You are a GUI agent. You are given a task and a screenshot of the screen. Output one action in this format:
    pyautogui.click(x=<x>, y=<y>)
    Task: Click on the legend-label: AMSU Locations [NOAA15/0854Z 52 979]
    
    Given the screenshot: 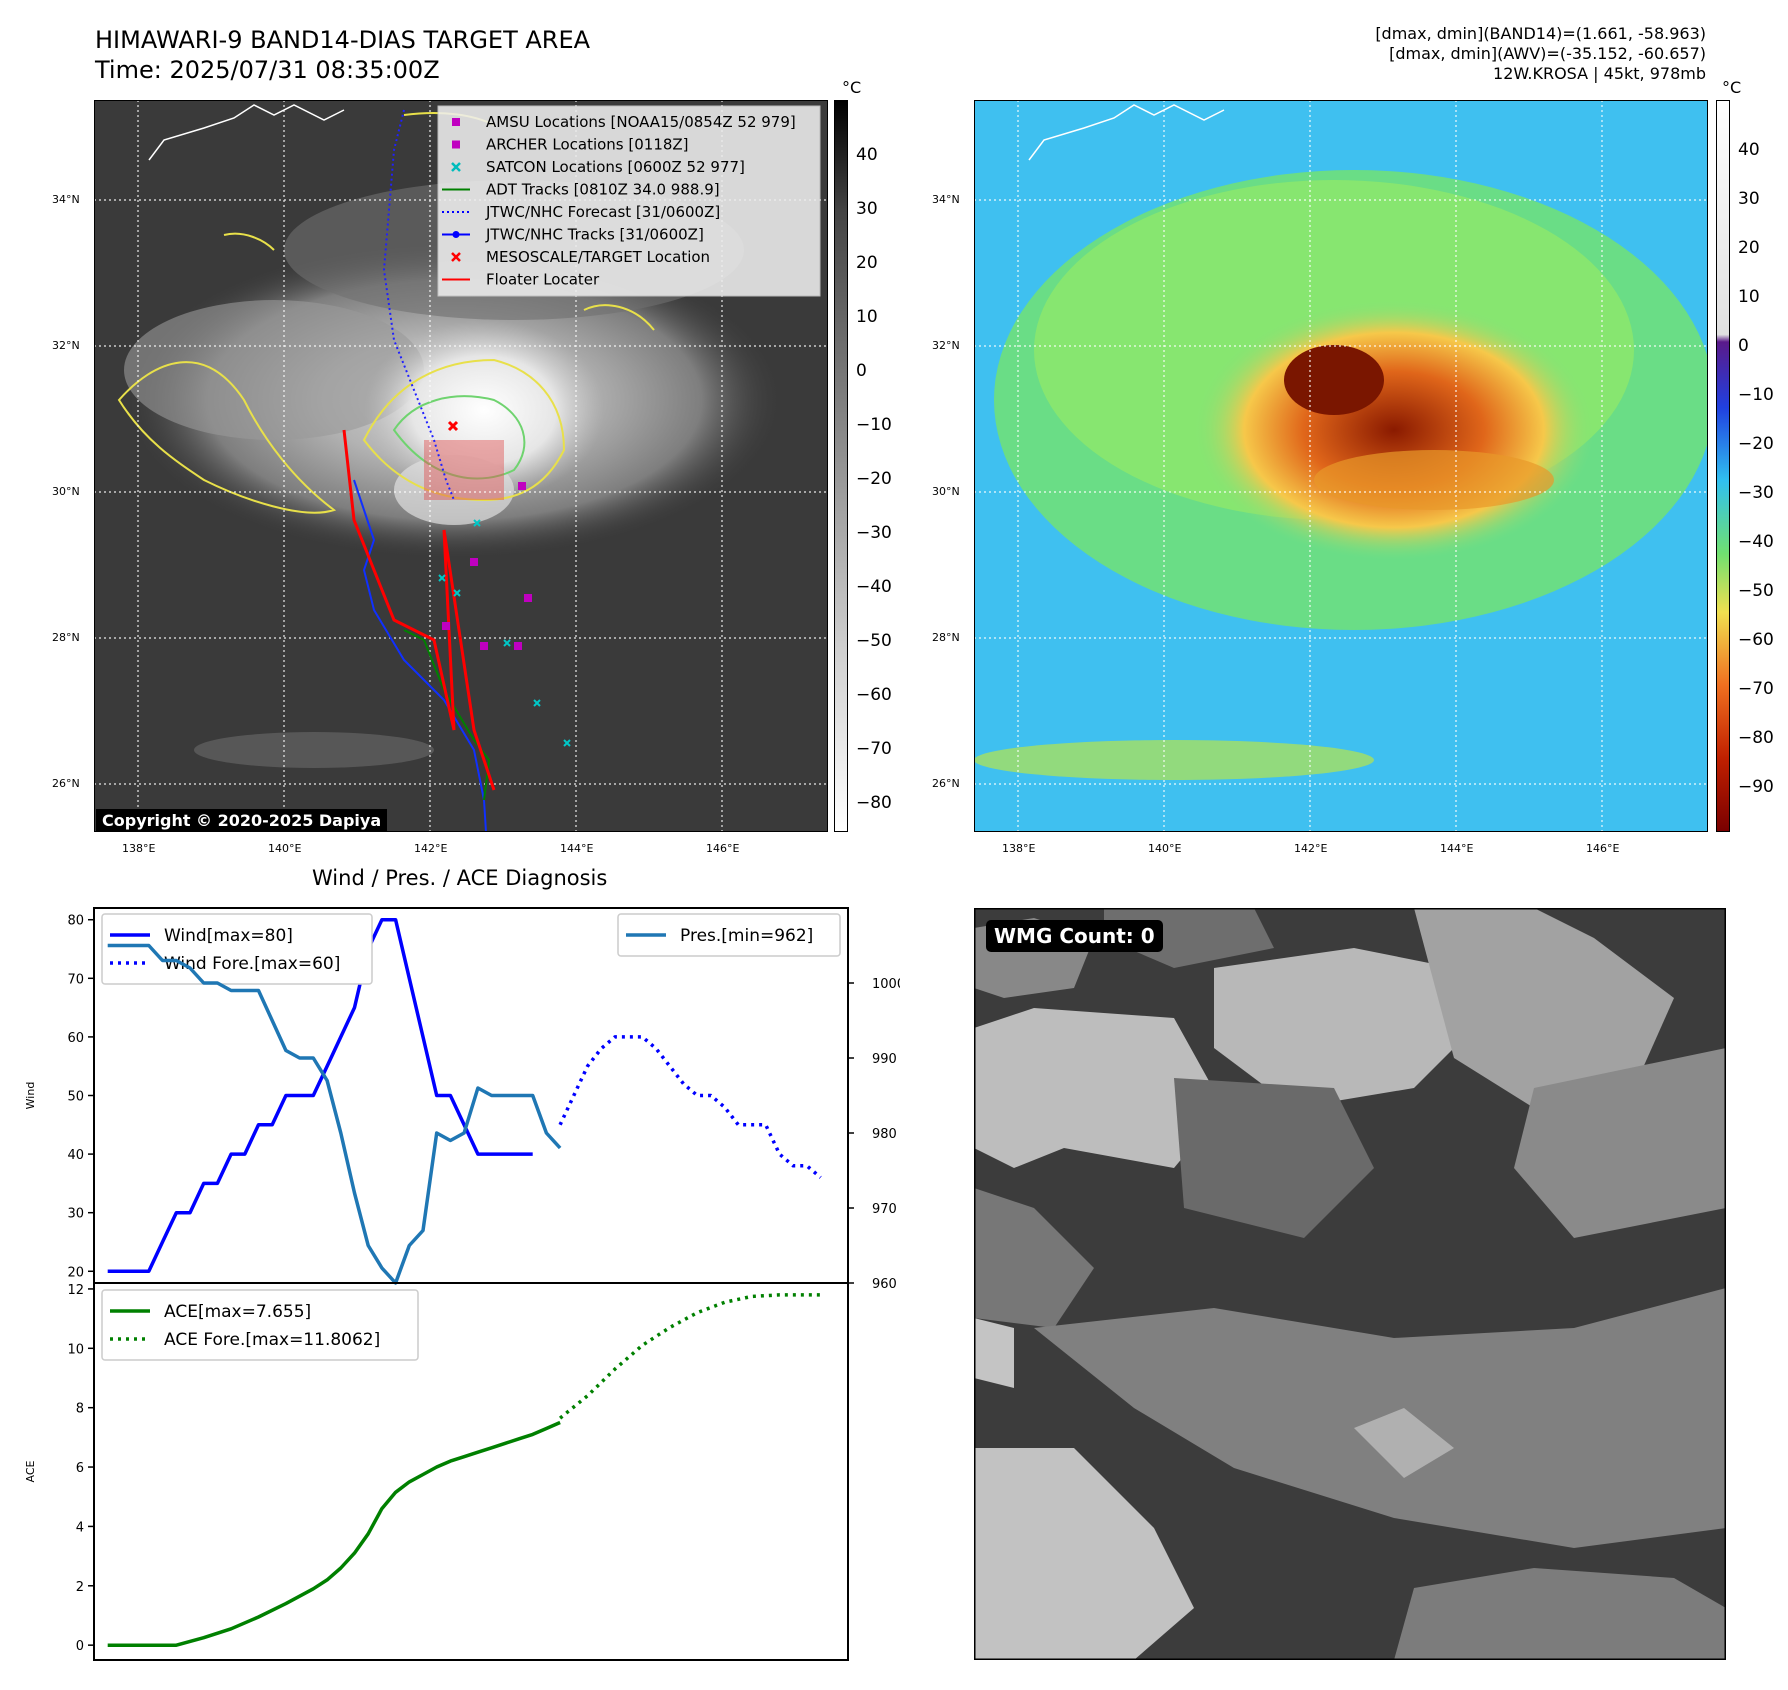 What is the action you would take?
    pyautogui.click(x=641, y=122)
    